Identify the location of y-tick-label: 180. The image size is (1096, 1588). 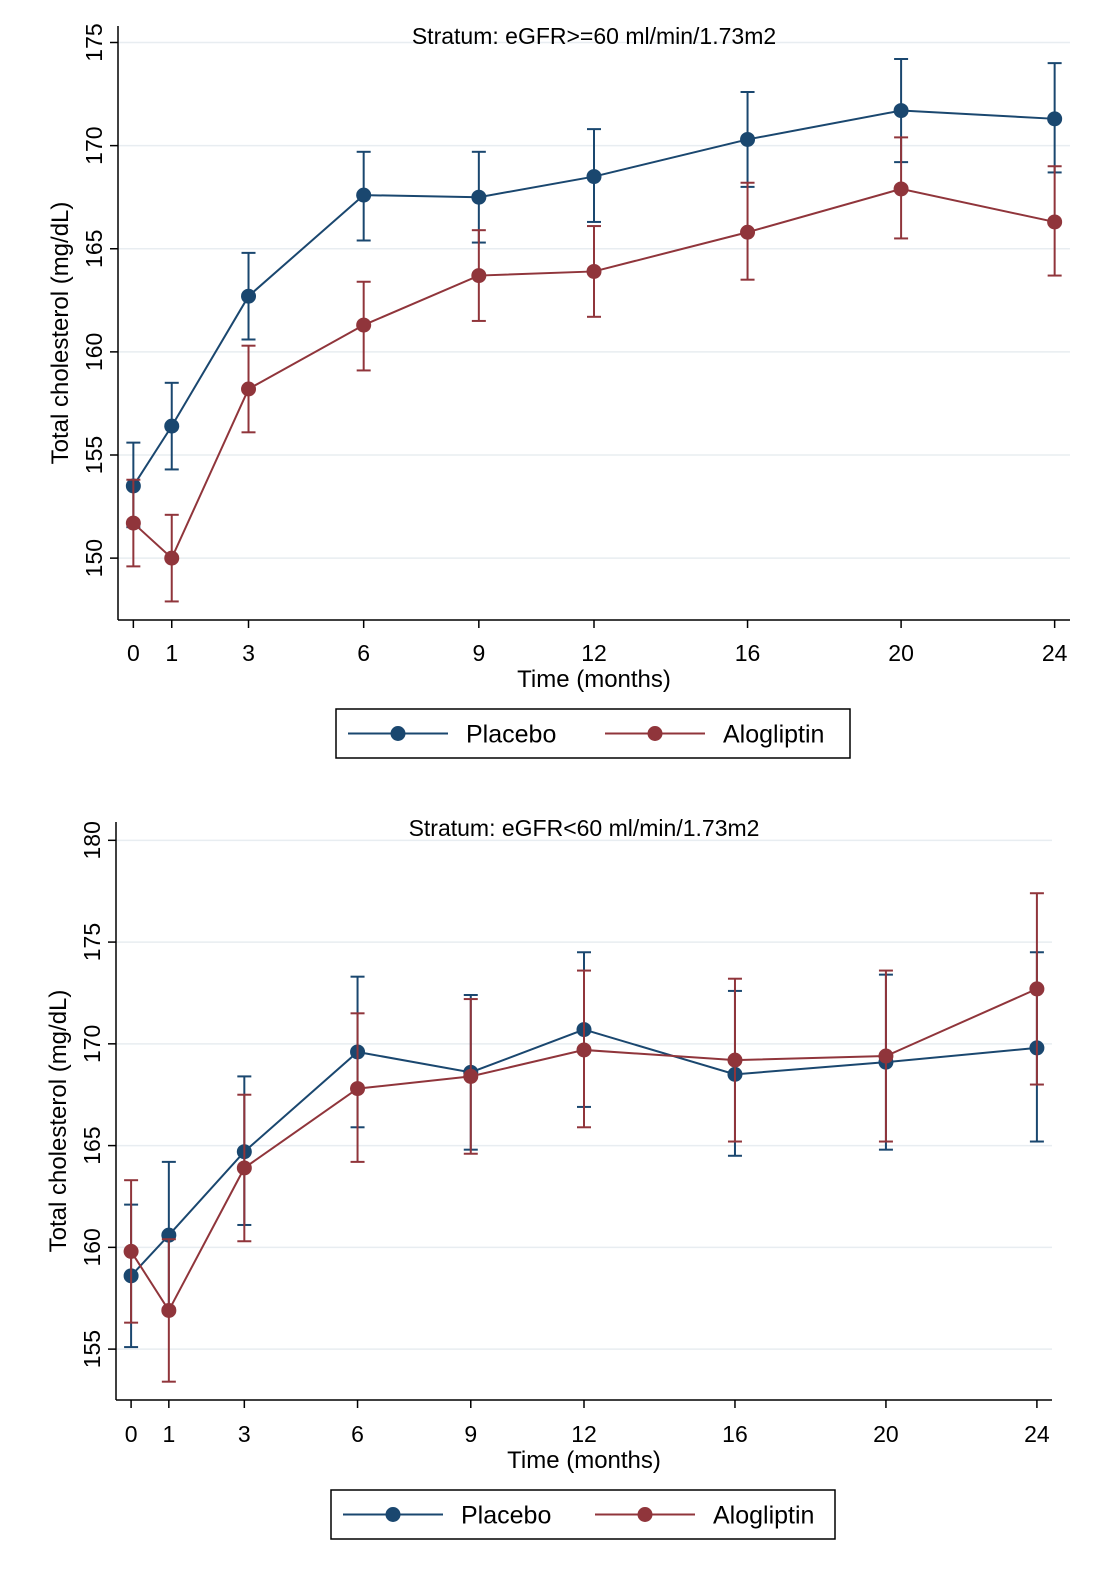
(92, 840).